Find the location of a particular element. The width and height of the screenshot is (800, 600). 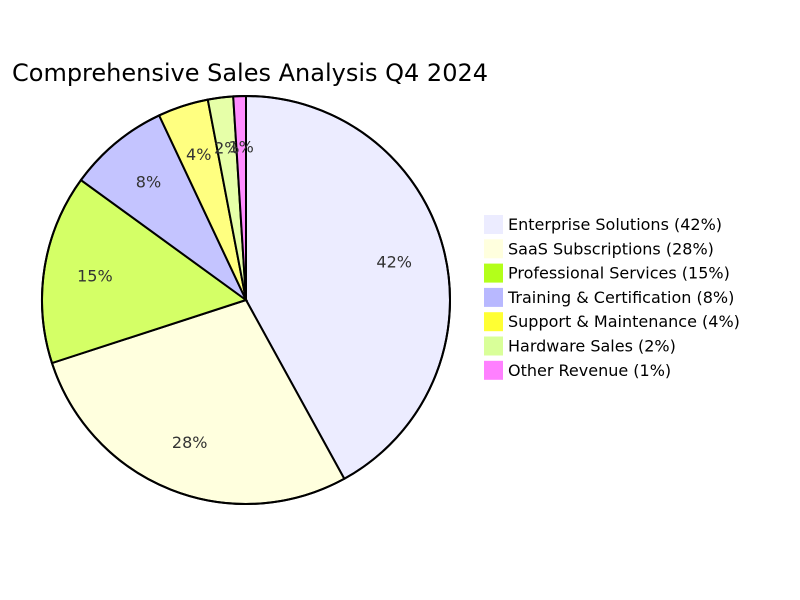

pie-slice-label-other-revenue: 1% is located at coordinates (240, 147).